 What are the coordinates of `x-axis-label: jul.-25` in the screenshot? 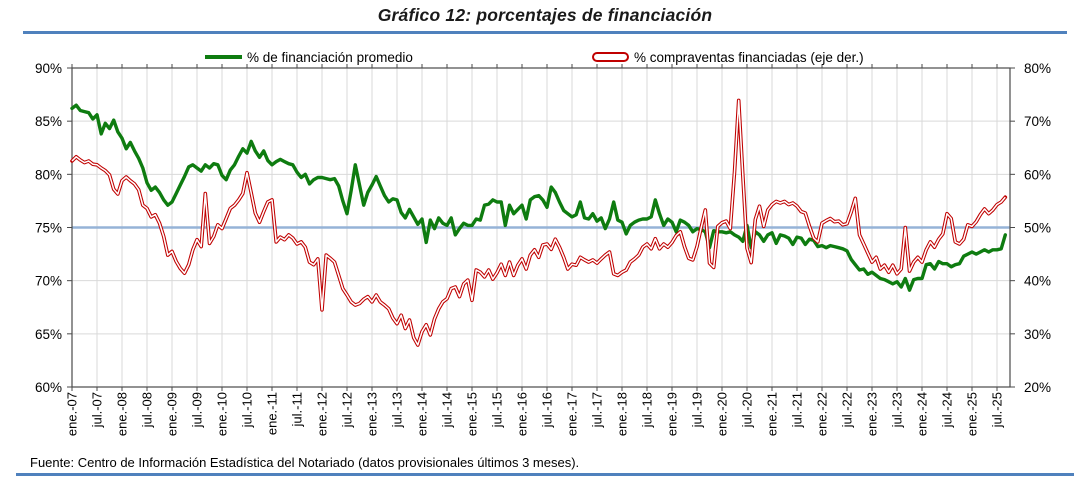 It's located at (997, 410).